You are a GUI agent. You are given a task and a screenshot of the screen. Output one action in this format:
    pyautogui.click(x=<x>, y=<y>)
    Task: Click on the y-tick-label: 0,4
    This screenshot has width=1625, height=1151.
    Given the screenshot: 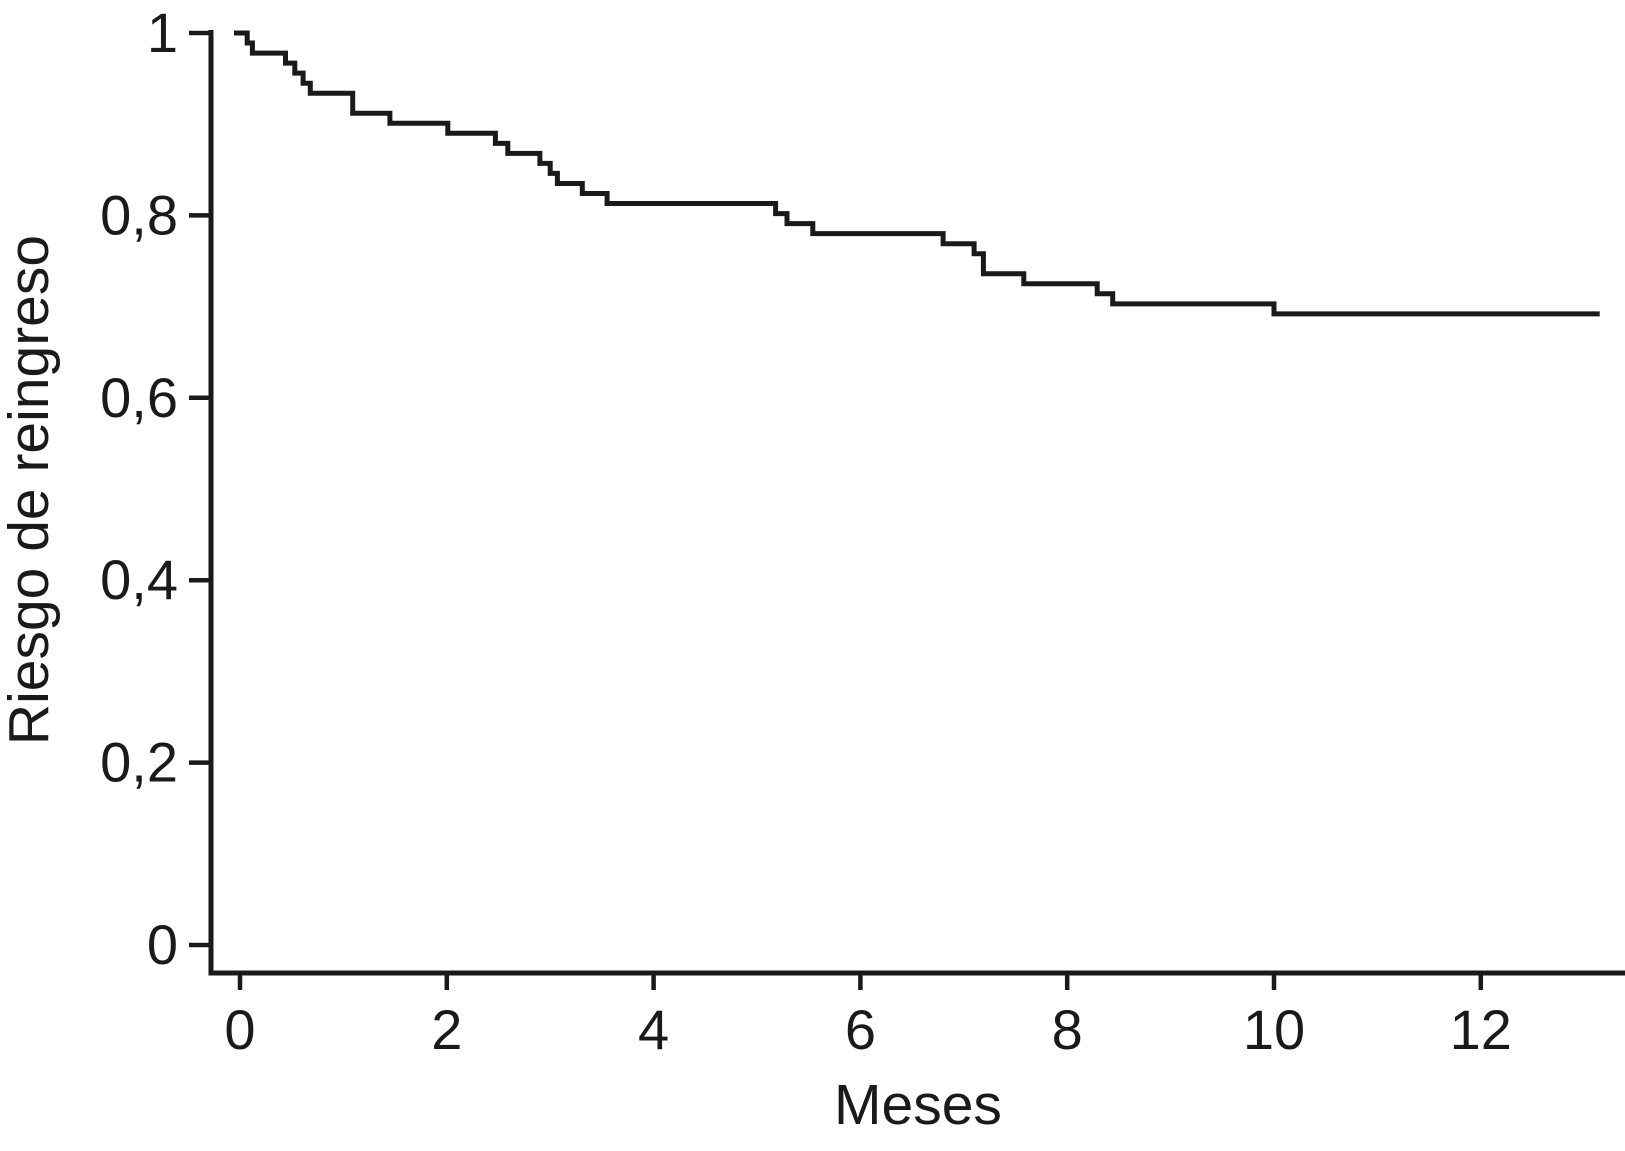 What is the action you would take?
    pyautogui.click(x=139, y=579)
    